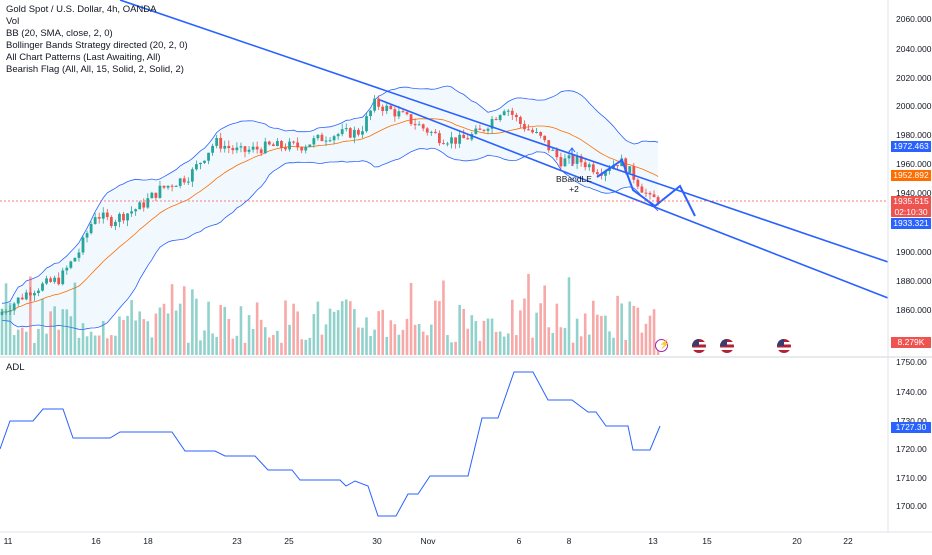  Describe the element at coordinates (13, 21) in the screenshot. I see `indicator-vol: Vol` at that location.